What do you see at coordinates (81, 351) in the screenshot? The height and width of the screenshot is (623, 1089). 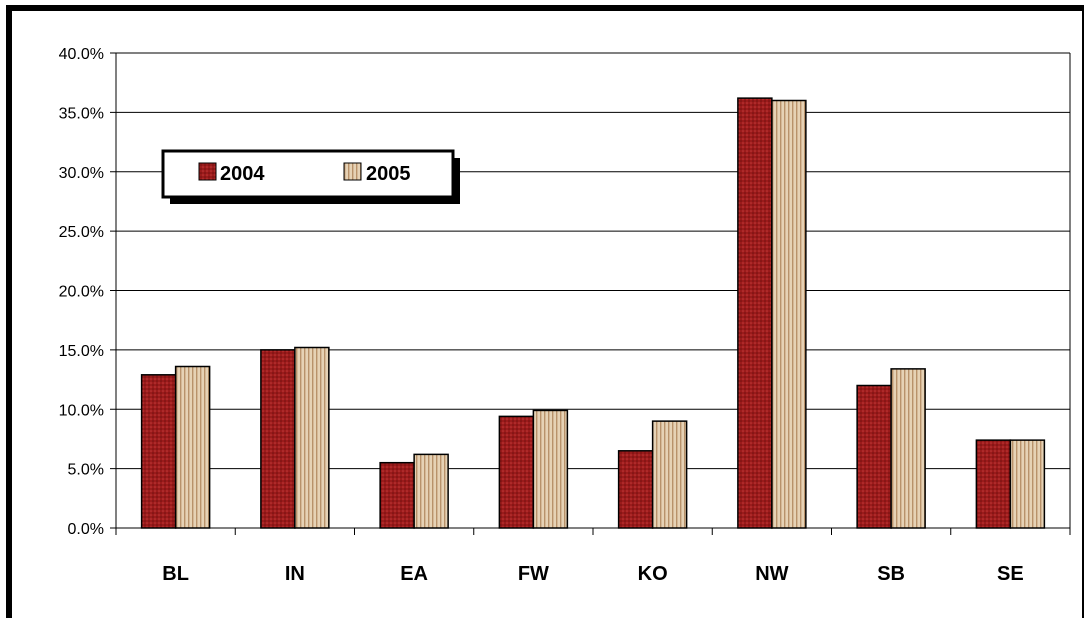 I see `y-tick-label: 15.0%` at bounding box center [81, 351].